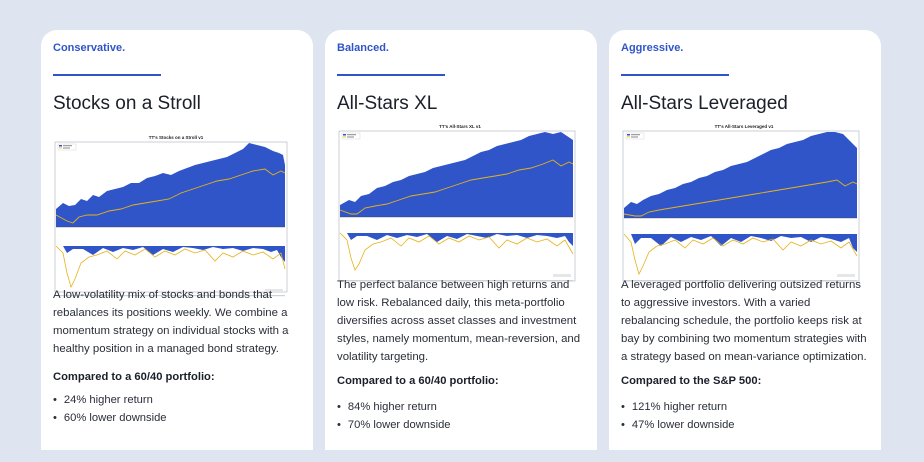 Image resolution: width=924 pixels, height=462 pixels. I want to click on stats-list: 121% higher return 47% lower downside, so click(678, 416).